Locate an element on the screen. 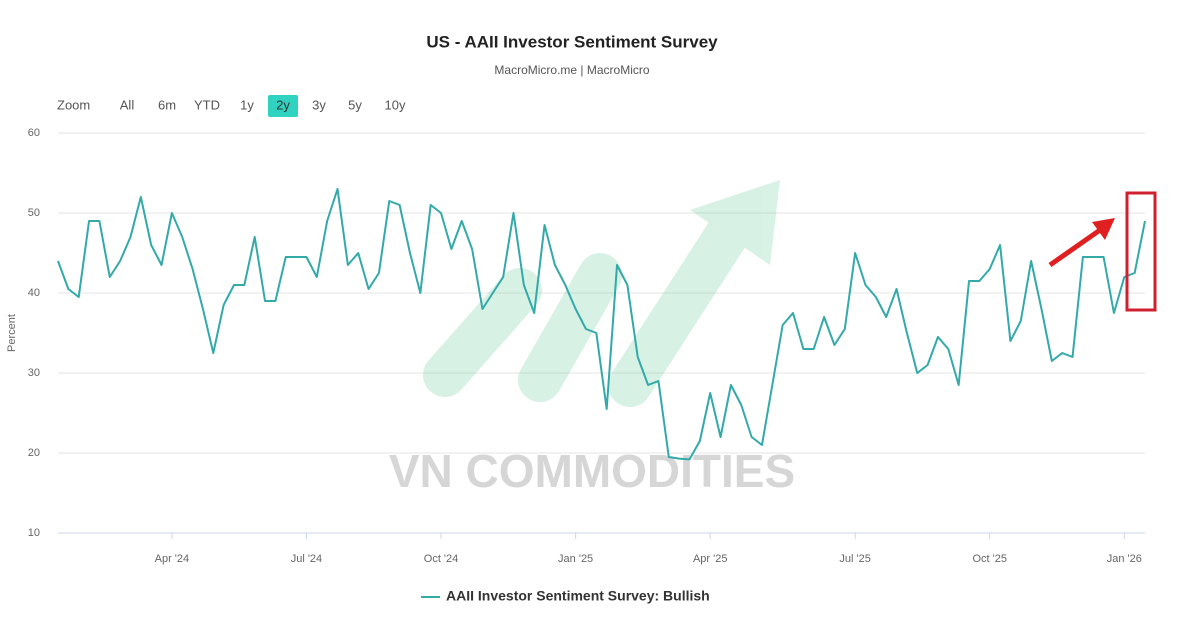 The image size is (1200, 638). zoom-label: Zoom is located at coordinates (73, 104).